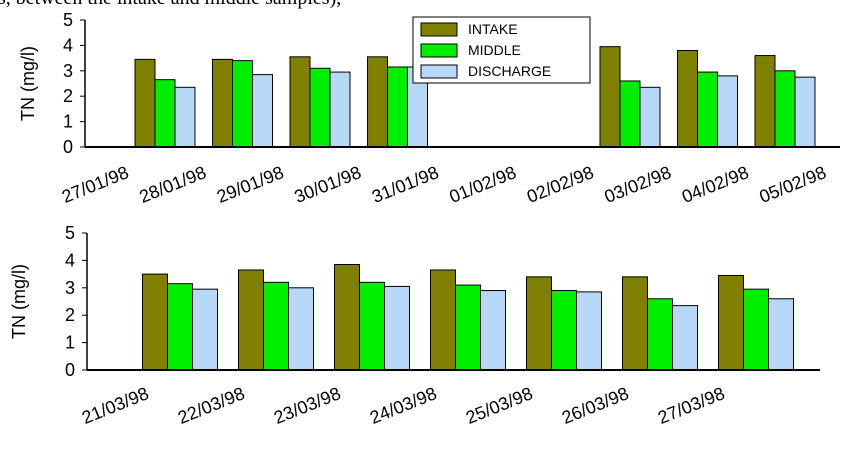  What do you see at coordinates (483, 184) in the screenshot?
I see `x-tick-label: 01/02/98` at bounding box center [483, 184].